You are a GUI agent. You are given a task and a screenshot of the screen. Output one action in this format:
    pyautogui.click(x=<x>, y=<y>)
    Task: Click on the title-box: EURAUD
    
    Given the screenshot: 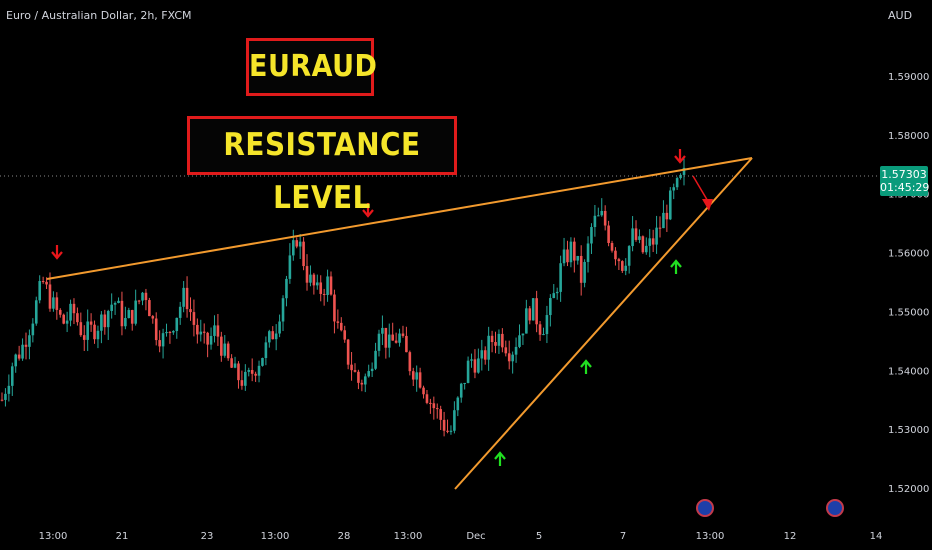 What is the action you would take?
    pyautogui.click(x=311, y=67)
    